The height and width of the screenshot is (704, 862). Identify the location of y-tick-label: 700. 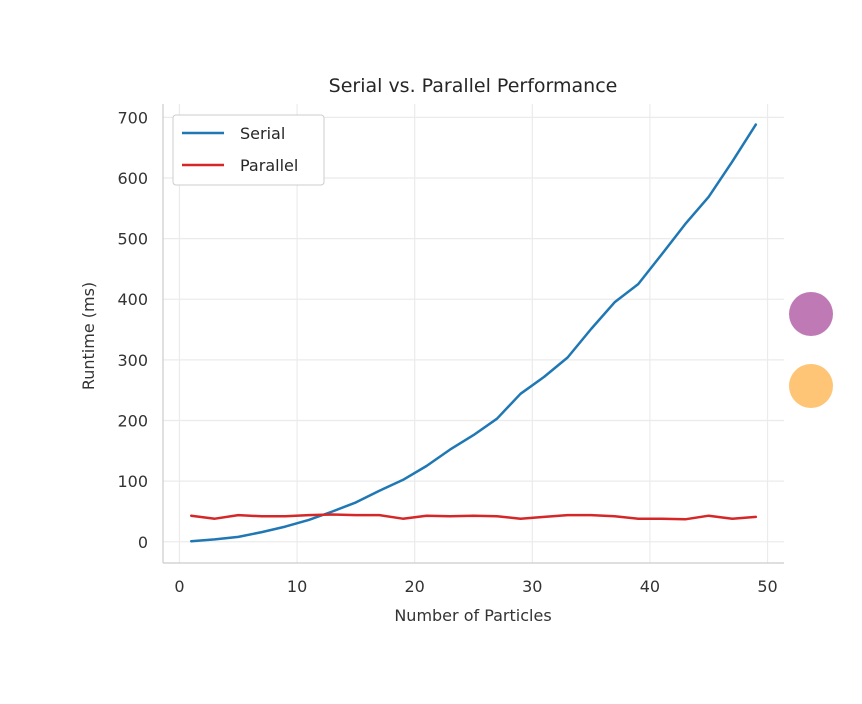
(132, 117).